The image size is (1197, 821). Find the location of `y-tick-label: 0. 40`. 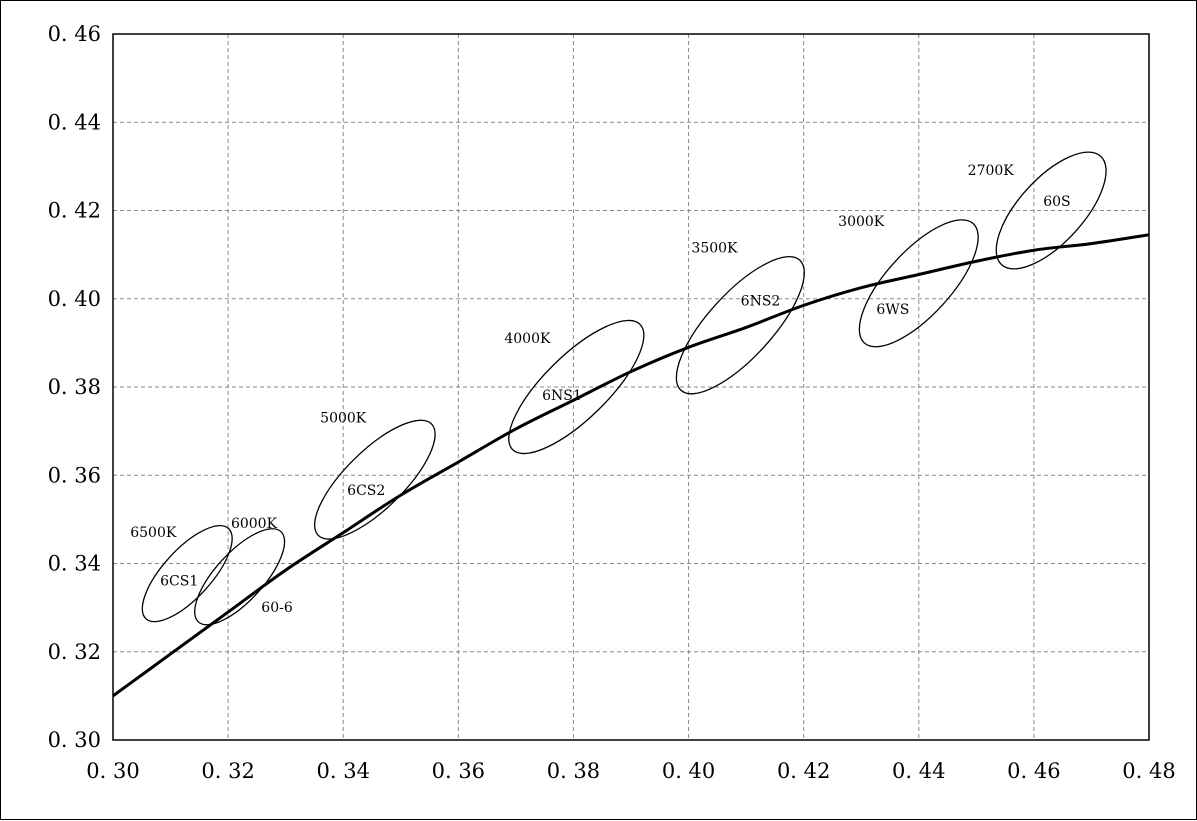

y-tick-label: 0. 40 is located at coordinates (74, 299).